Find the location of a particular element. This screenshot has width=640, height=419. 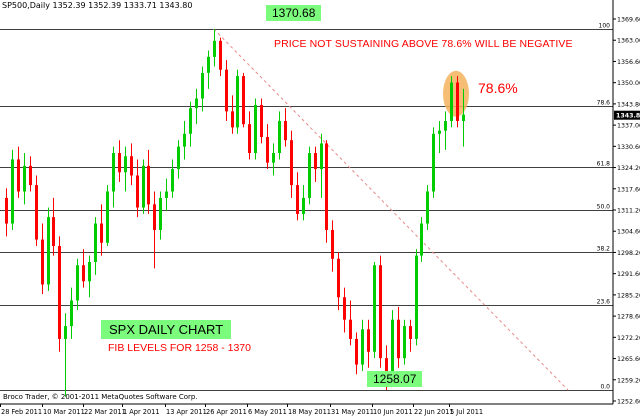

x-tick-label: 22 Mar 2011 is located at coordinates (105, 412).